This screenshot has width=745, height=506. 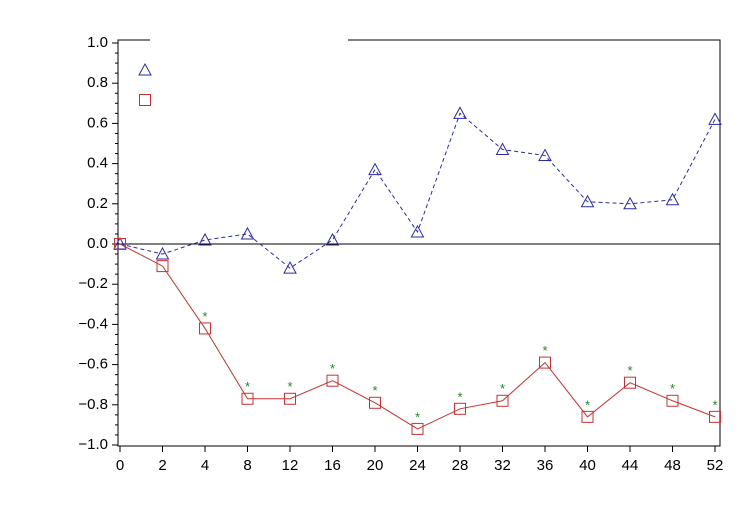 I want to click on x-tick-label: 12, so click(x=290, y=465).